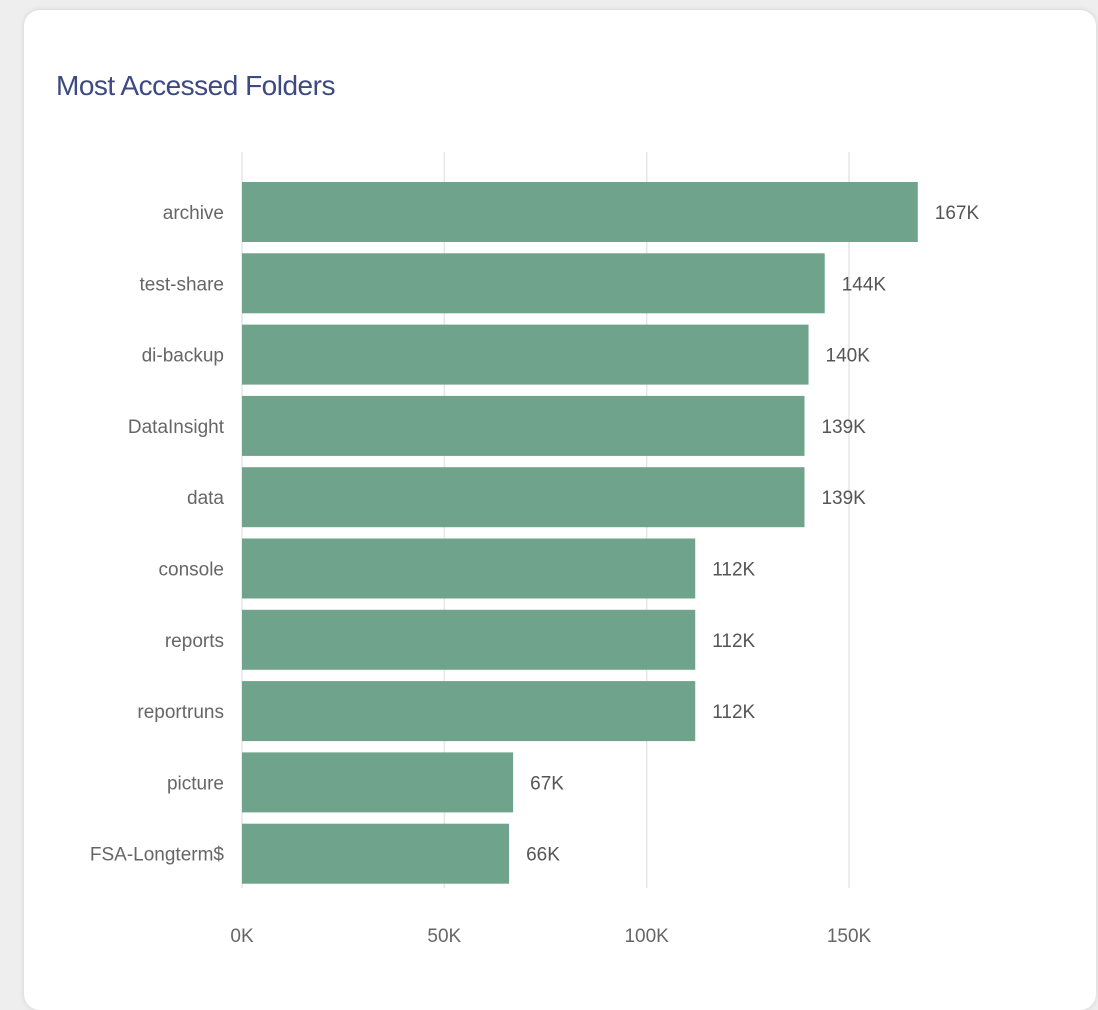 Image resolution: width=1098 pixels, height=1010 pixels. I want to click on value-label: 167K, so click(957, 213).